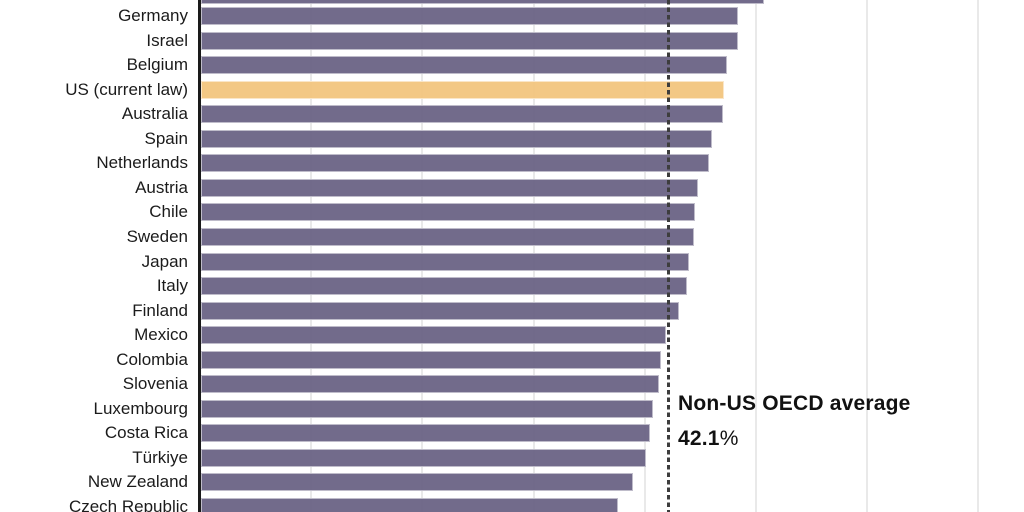 The image size is (1024, 512). I want to click on bar-czech-republic, so click(410, 505).